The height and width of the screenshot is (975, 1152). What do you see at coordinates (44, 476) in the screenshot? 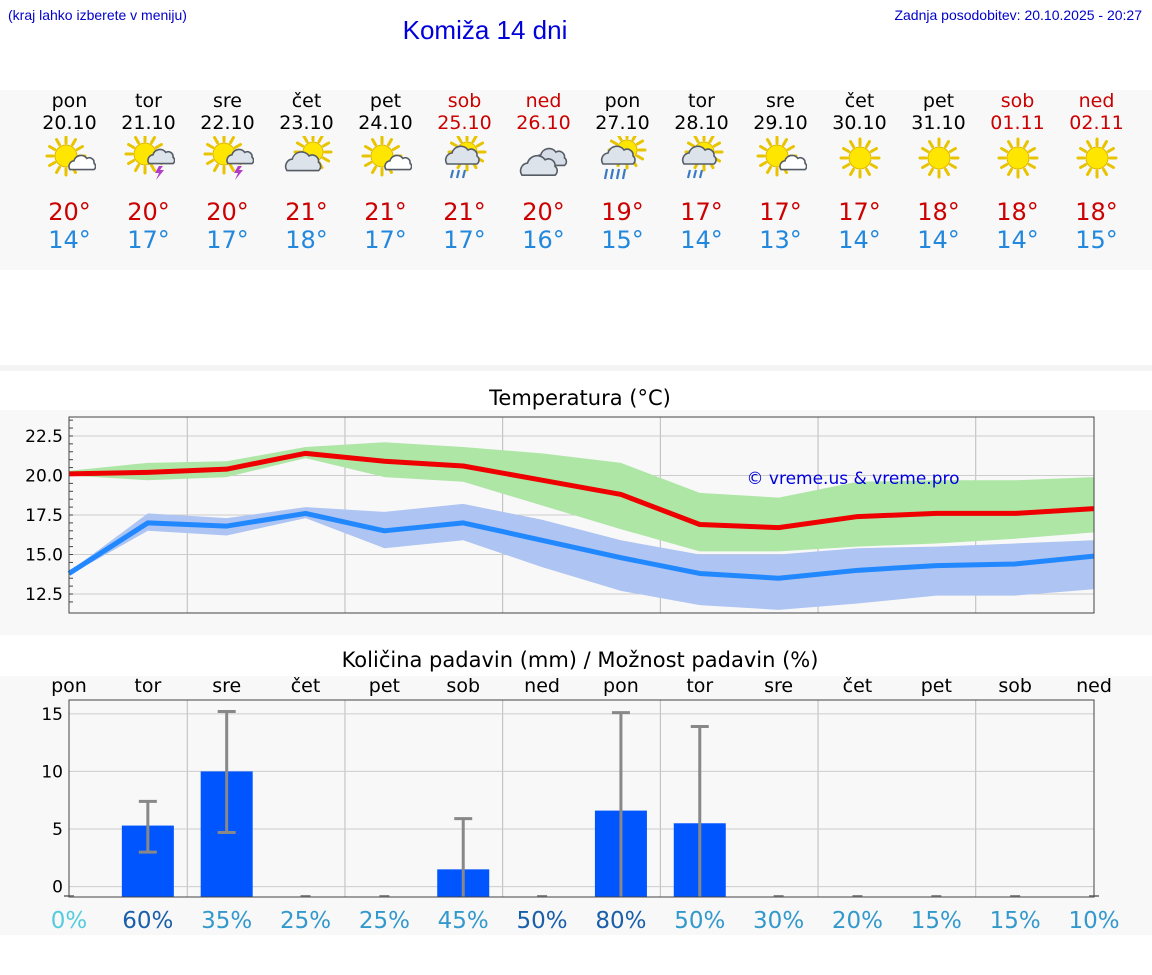
I see `y-tick-label: 20.0` at bounding box center [44, 476].